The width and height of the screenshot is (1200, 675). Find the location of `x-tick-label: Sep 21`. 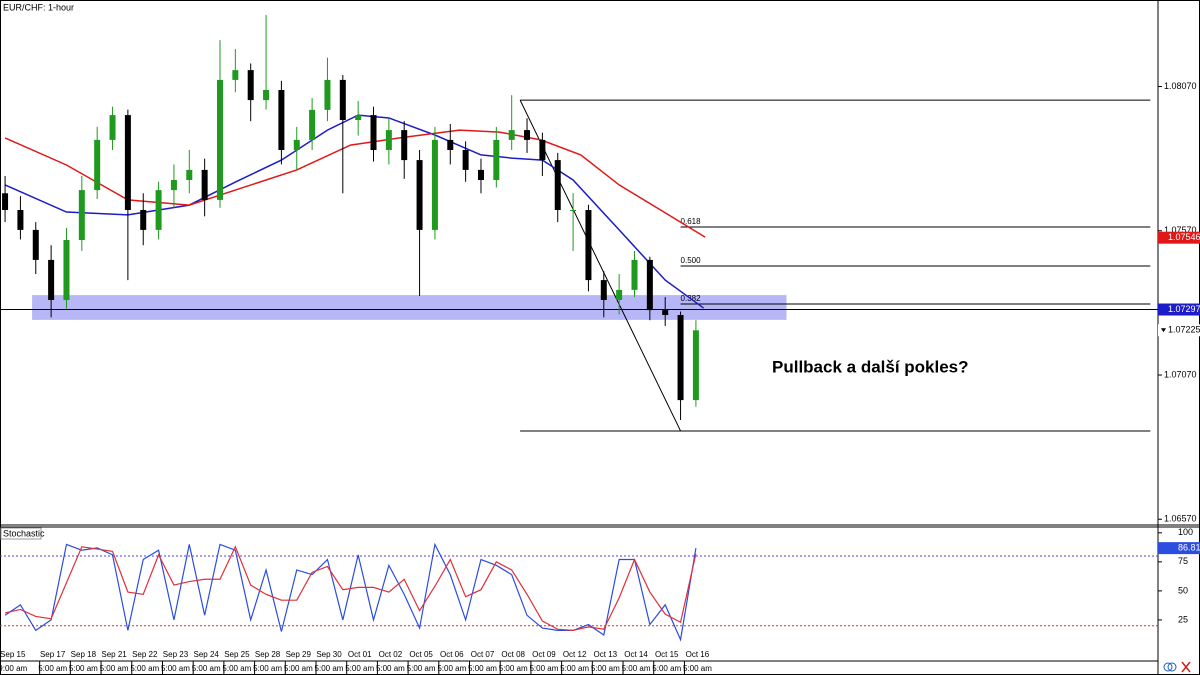

x-tick-label: Sep 21 is located at coordinates (114, 654).